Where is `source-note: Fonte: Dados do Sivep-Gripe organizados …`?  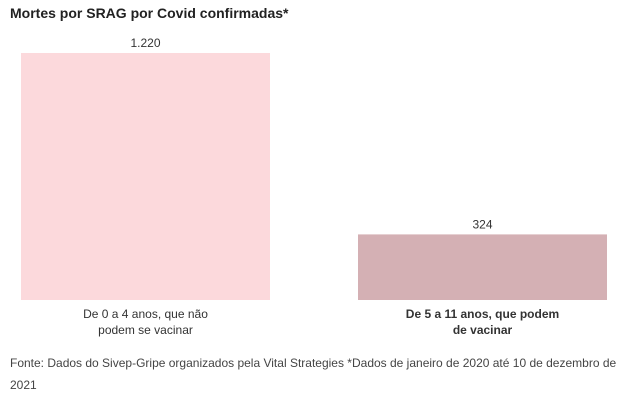 source-note: Fonte: Dados do Sivep-Gripe organizados … is located at coordinates (313, 374).